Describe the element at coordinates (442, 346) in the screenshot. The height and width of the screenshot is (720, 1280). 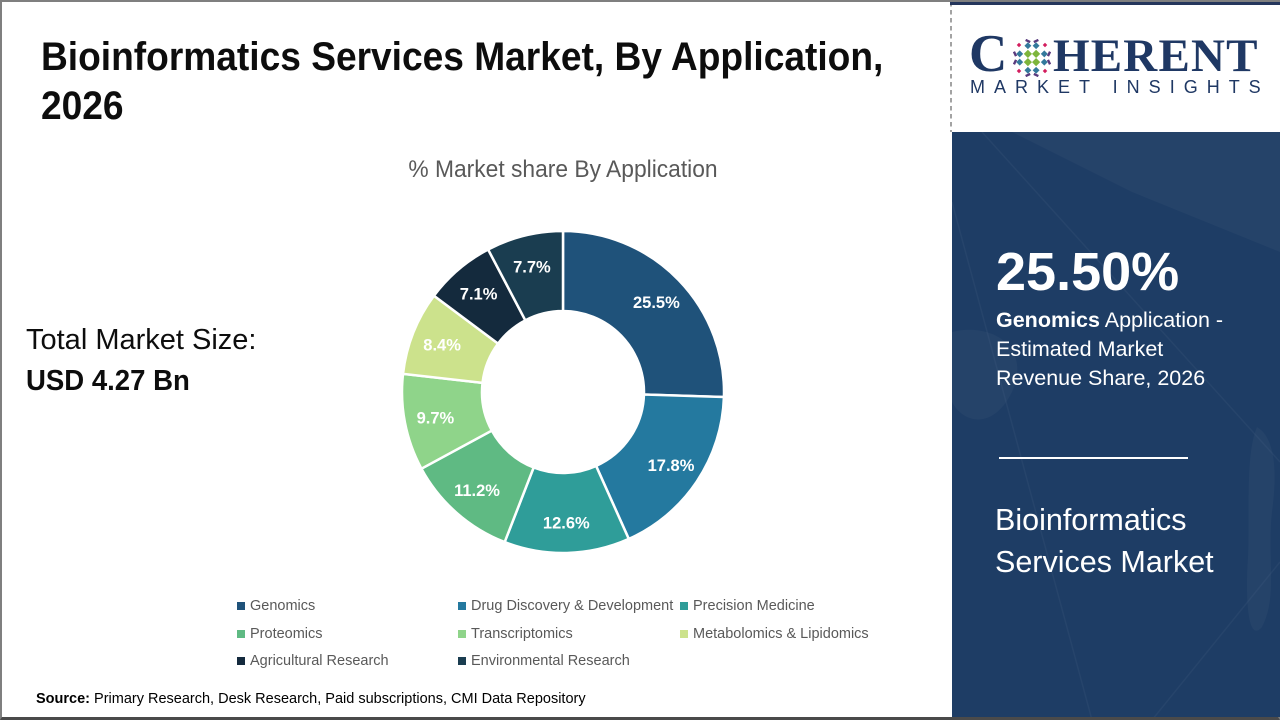
I see `svg-text: 8.4%` at that location.